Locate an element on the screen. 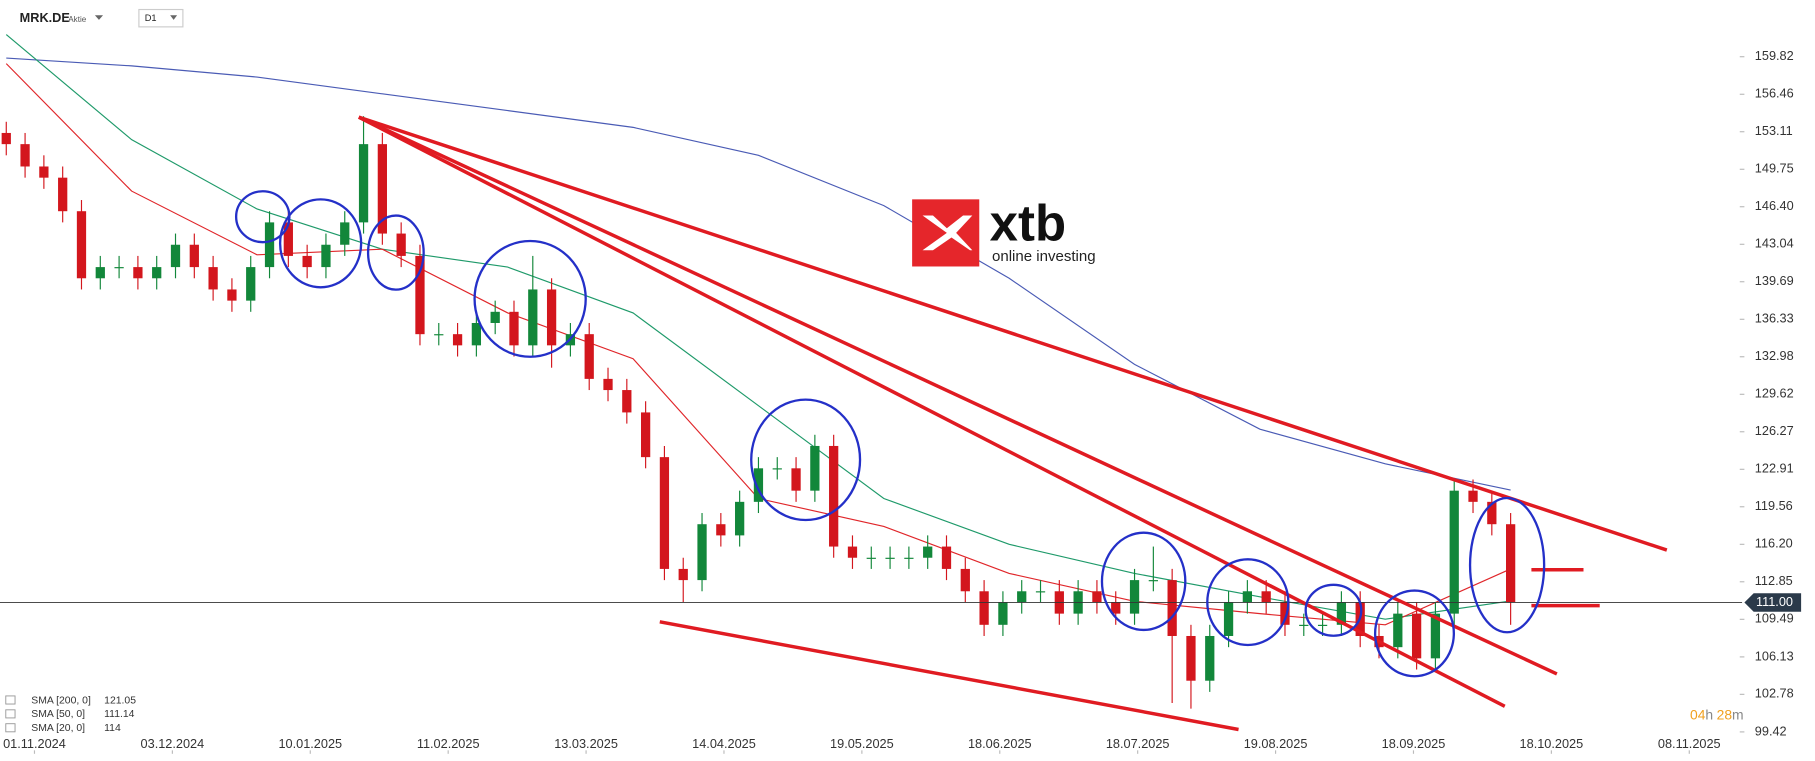 This screenshot has height=761, width=1815. legend-name: SMA [200, 0] is located at coordinates (61, 700).